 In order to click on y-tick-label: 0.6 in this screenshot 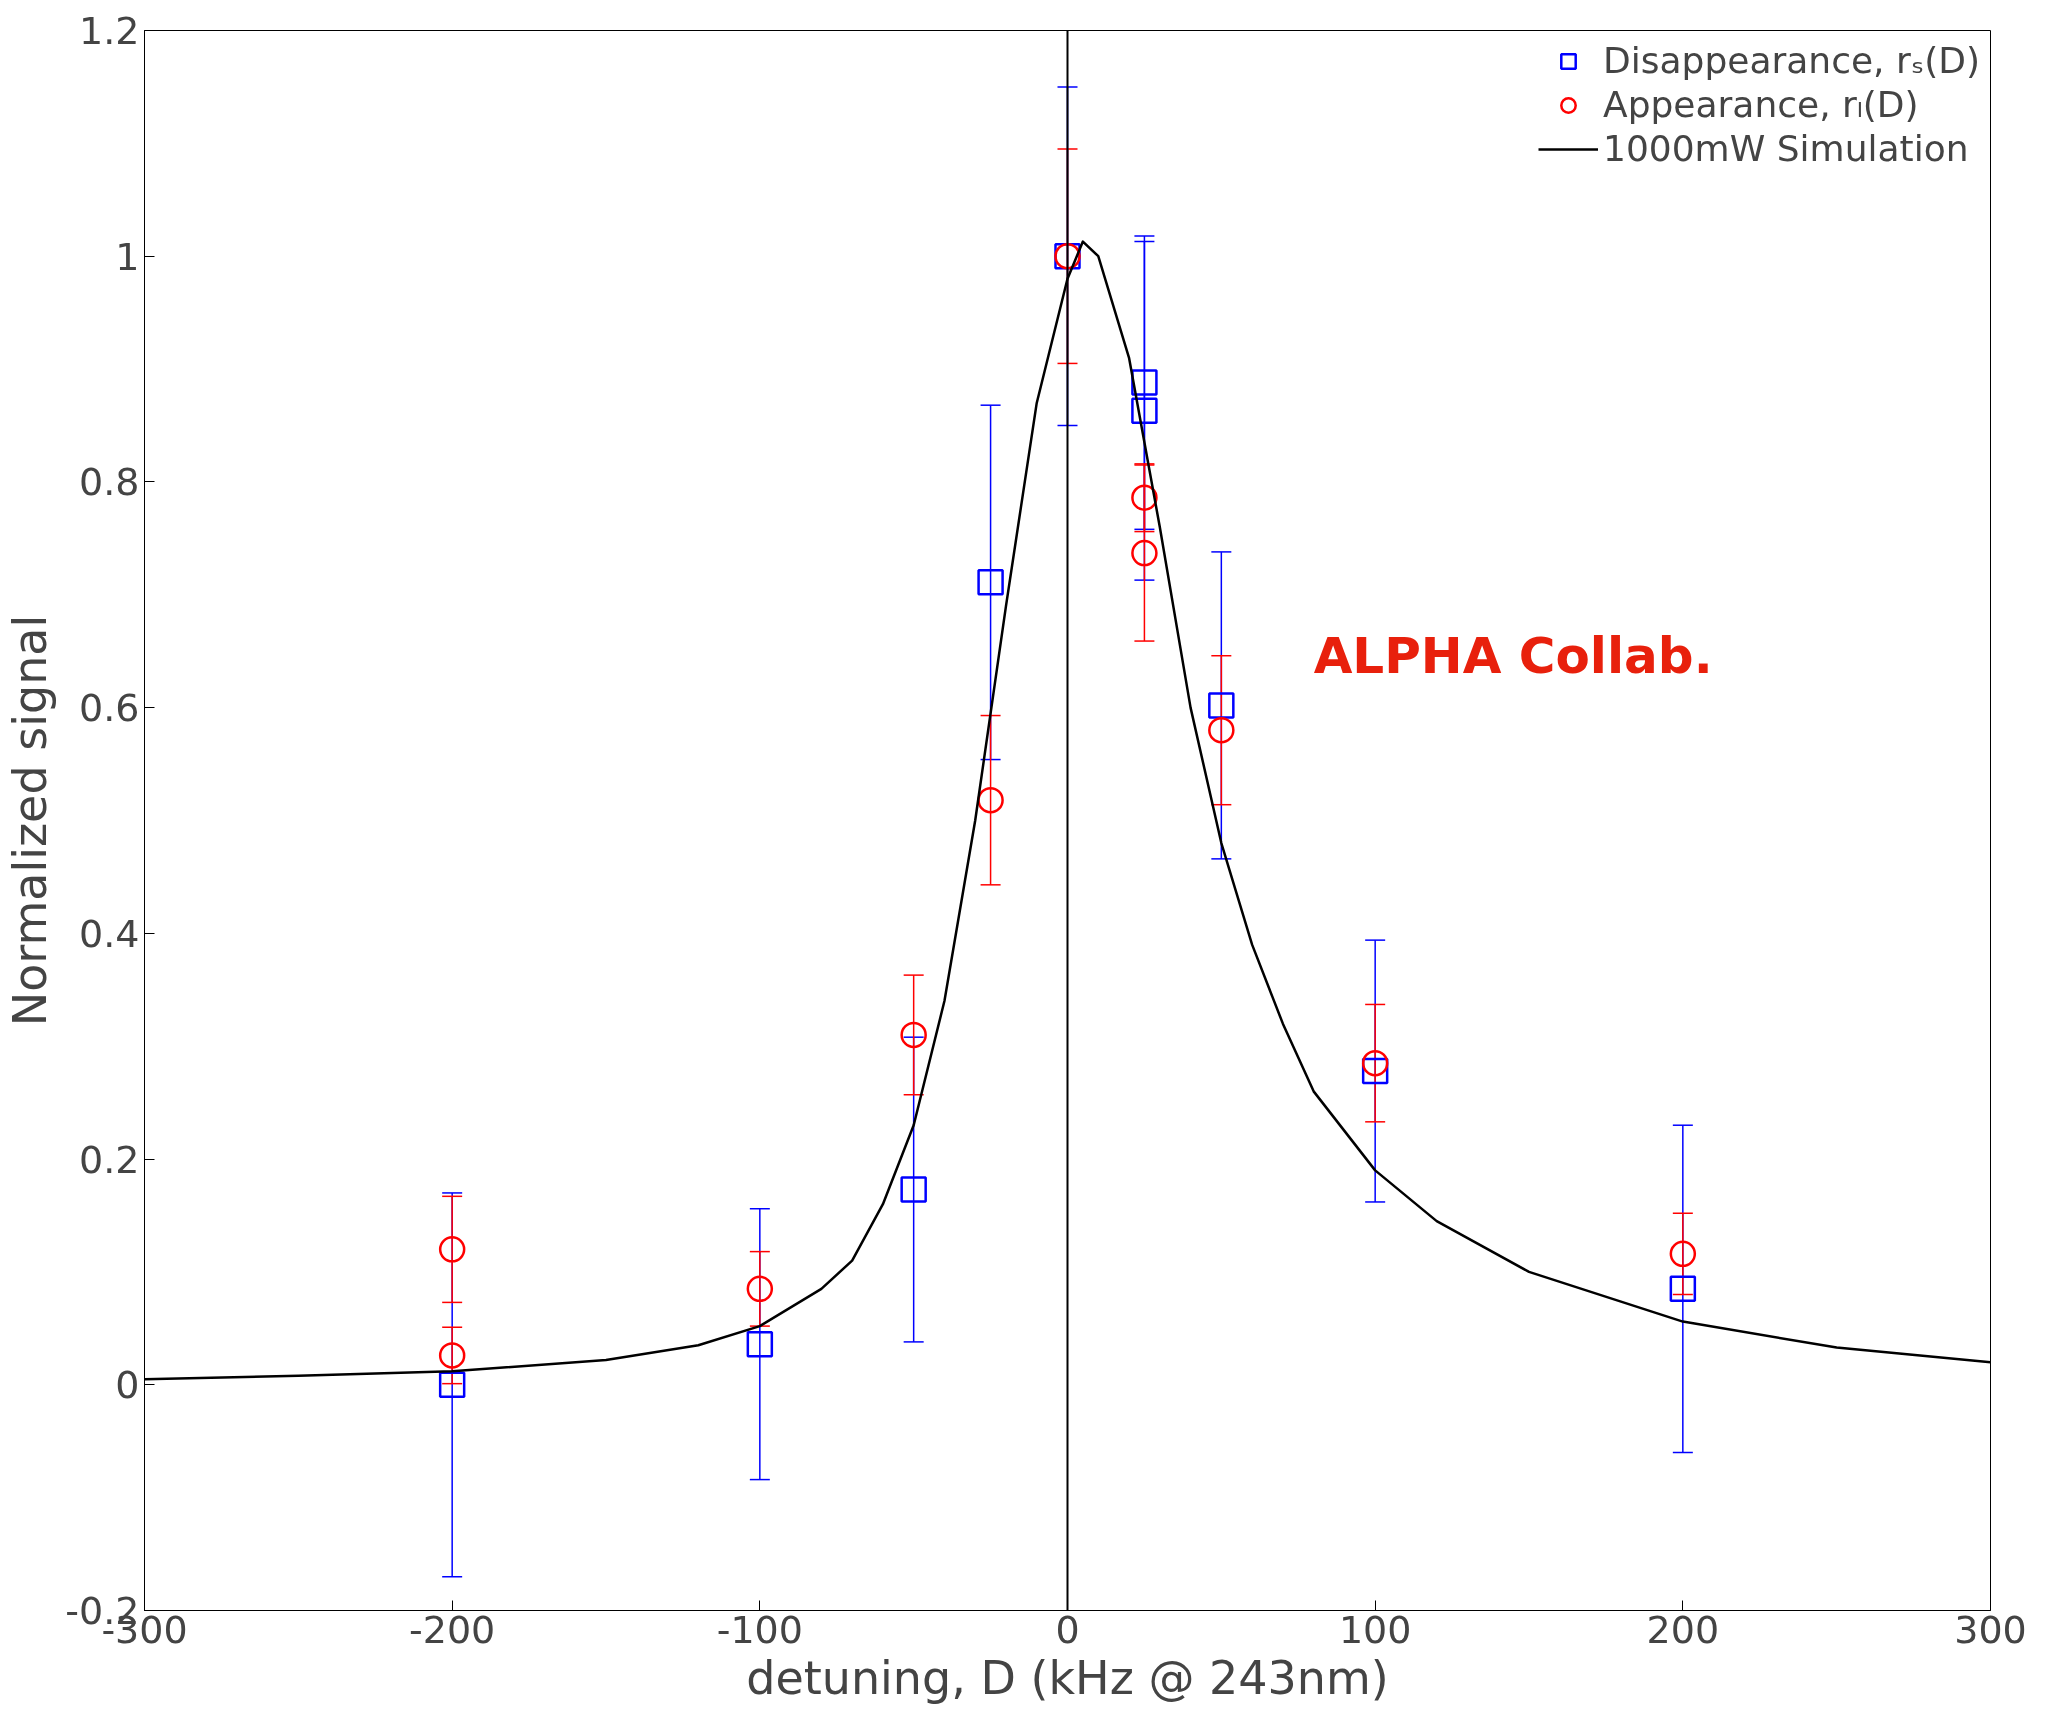, I will do `click(109, 708)`.